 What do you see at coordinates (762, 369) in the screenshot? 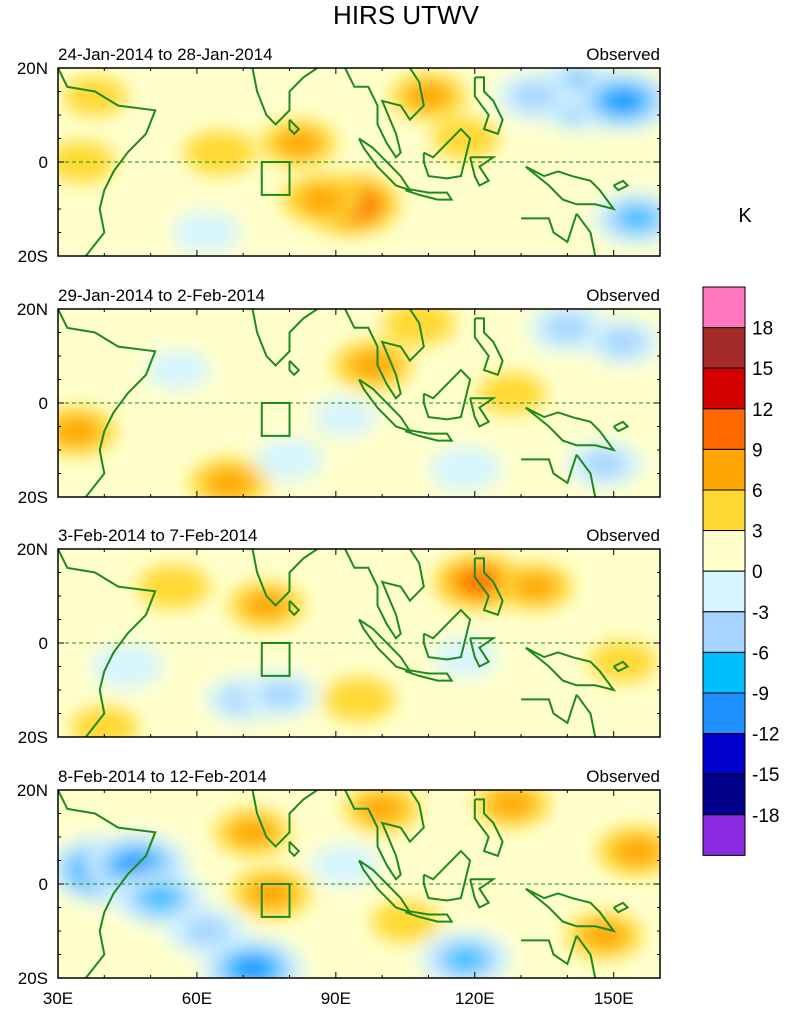
I see `colorbar-label: 15` at bounding box center [762, 369].